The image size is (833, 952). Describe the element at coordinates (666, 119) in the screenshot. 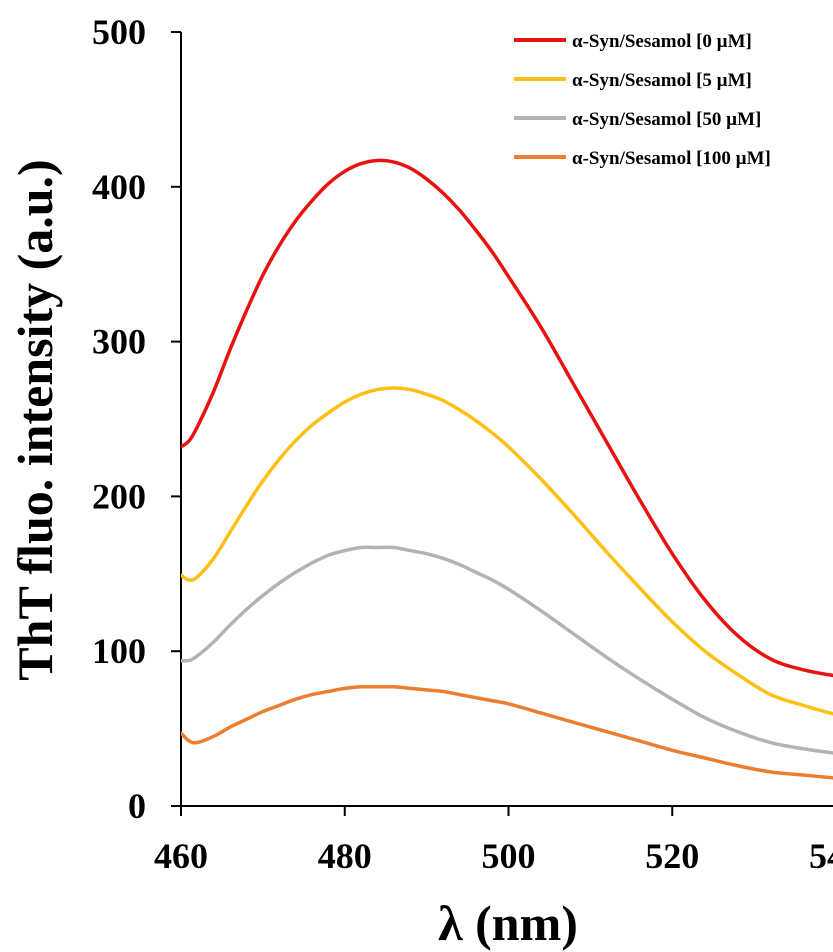

I see `legend-label-2: α-Syn/Sesamol [50 µM]` at that location.